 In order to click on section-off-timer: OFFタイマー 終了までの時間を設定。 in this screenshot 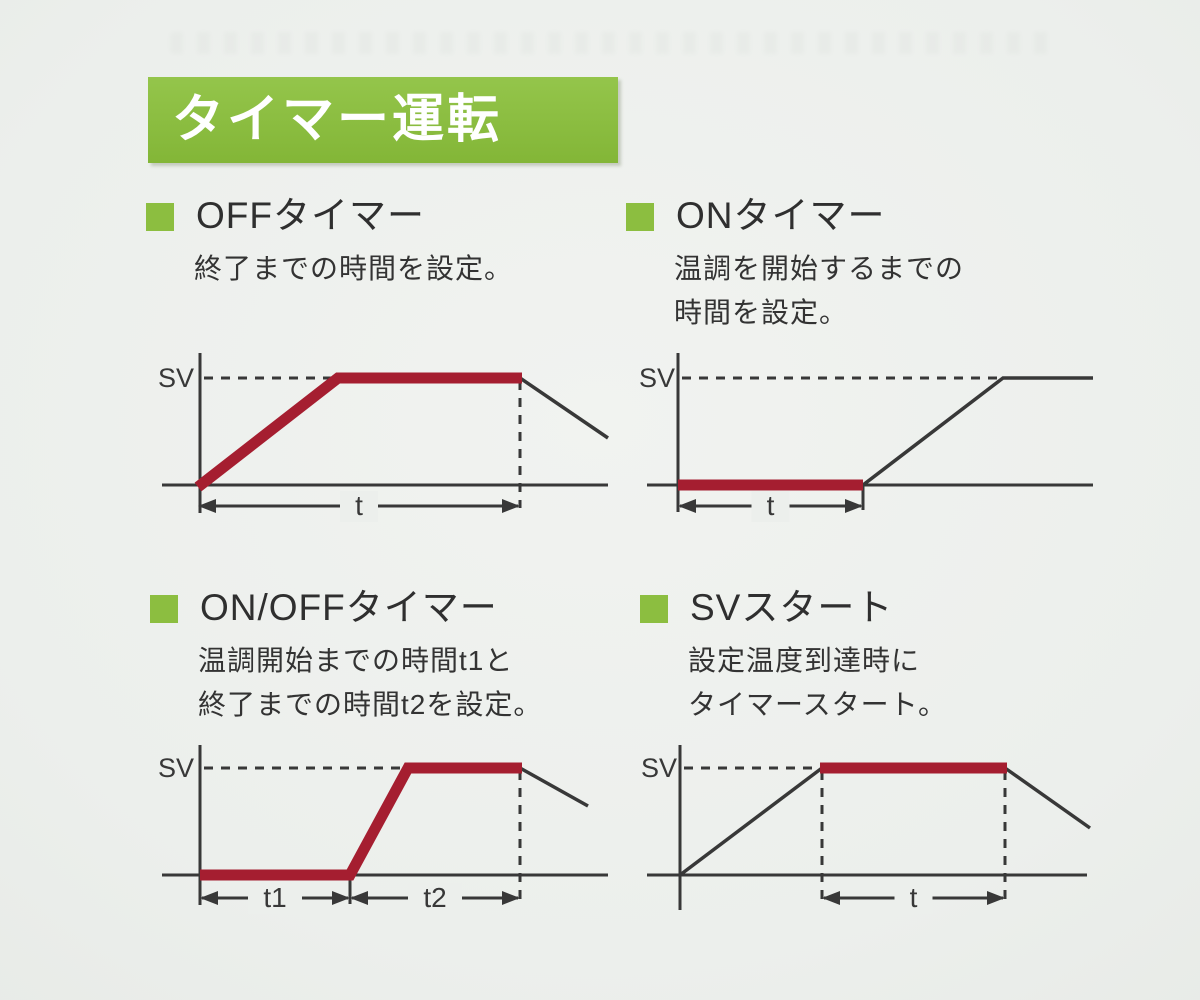, I will do `click(386, 242)`.